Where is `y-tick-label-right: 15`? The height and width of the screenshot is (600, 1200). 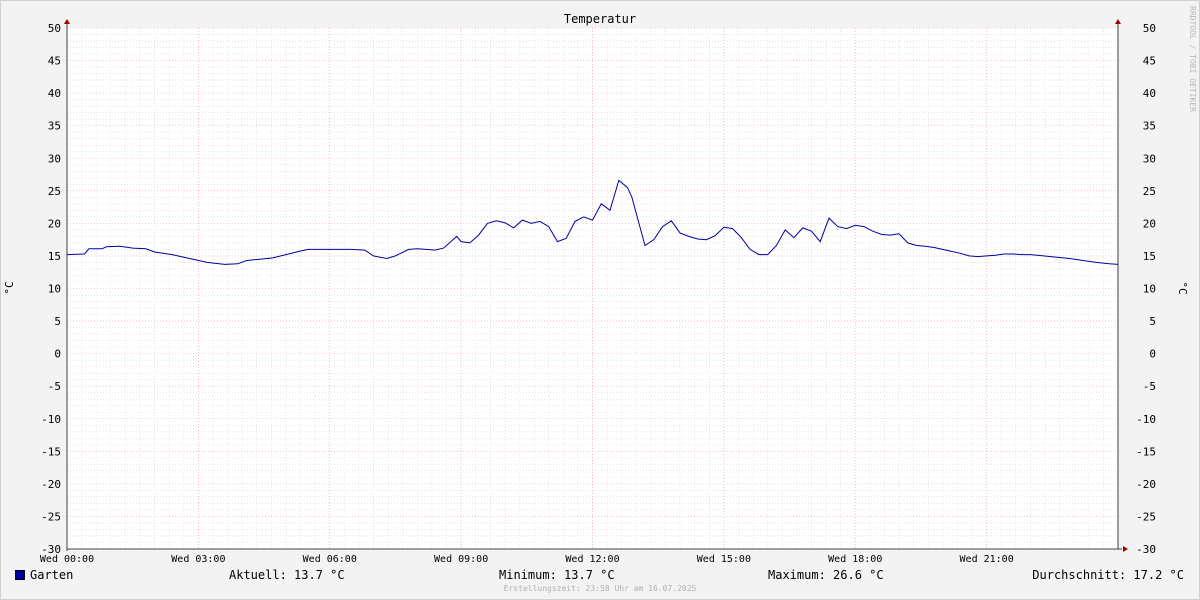
y-tick-label-right: 15 is located at coordinates (1149, 256).